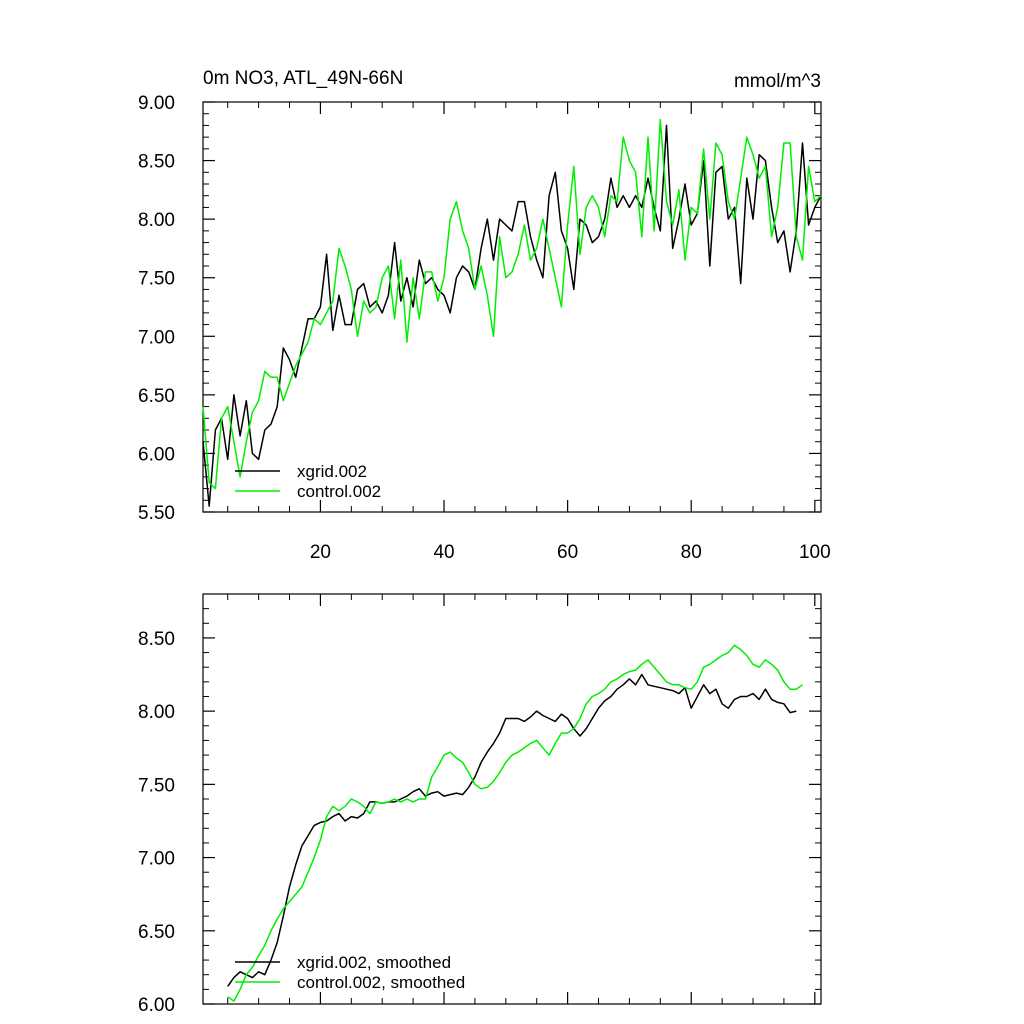 This screenshot has width=1024, height=1024. I want to click on chart-title: 0m NO3, ATL_49N-66N, so click(303, 78).